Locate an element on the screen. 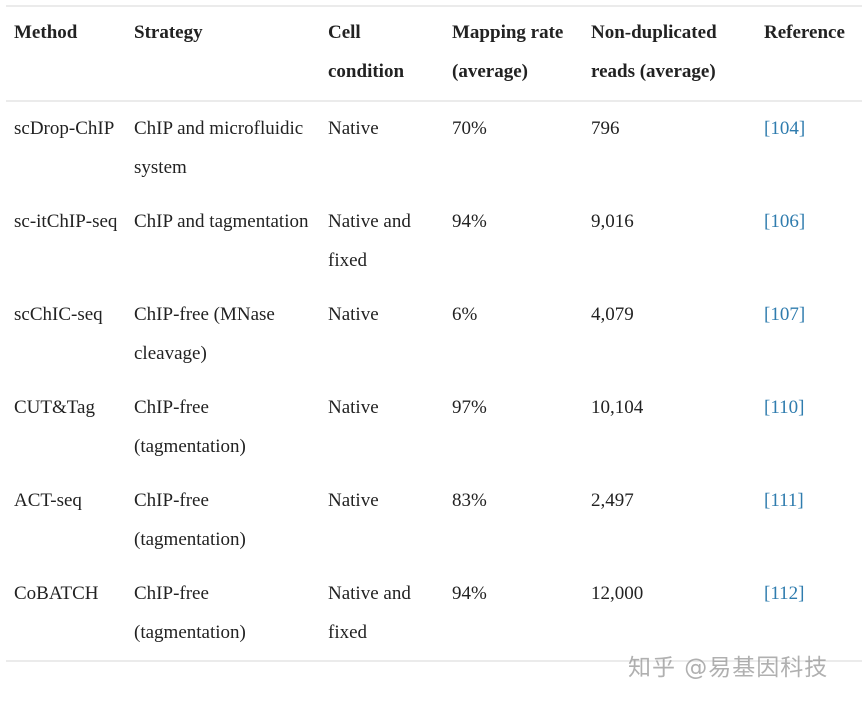 This screenshot has height=701, width=866. cell-ref: [110] is located at coordinates (809, 427).